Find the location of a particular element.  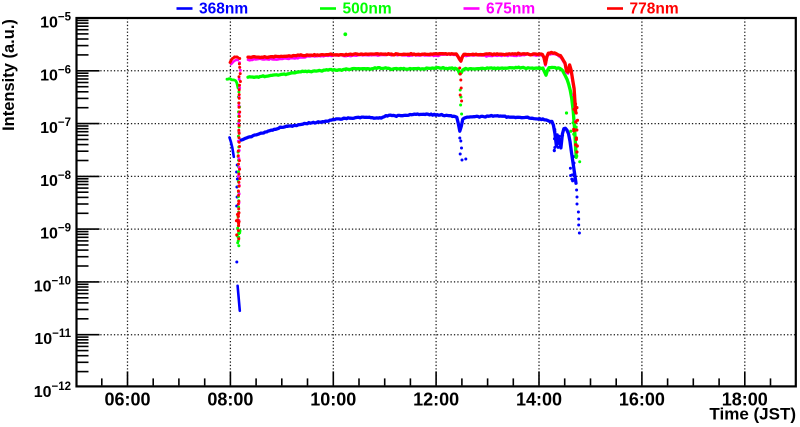

svg-text: Time (JST) is located at coordinates (752, 414).